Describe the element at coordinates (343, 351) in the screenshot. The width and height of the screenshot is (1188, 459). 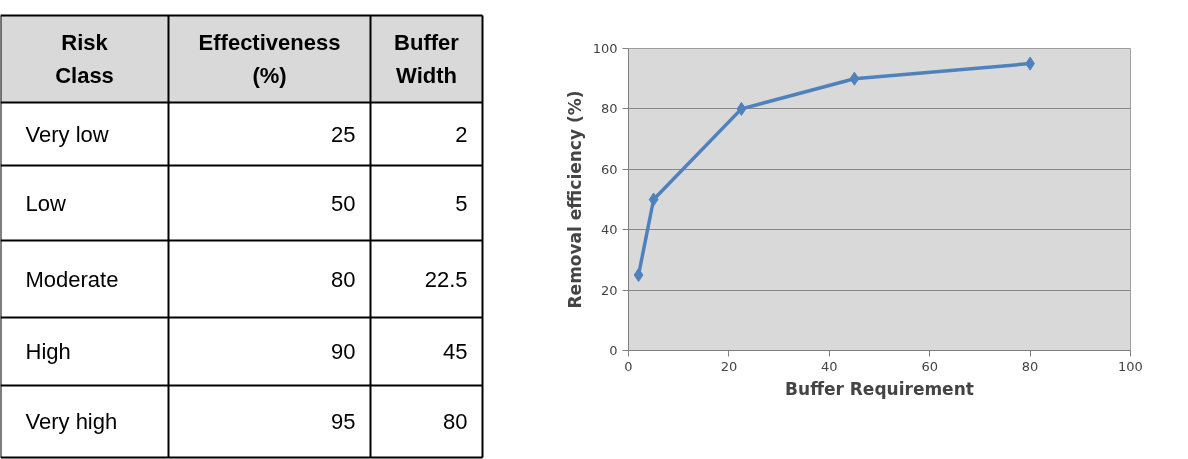
I see `data-label: 90` at that location.